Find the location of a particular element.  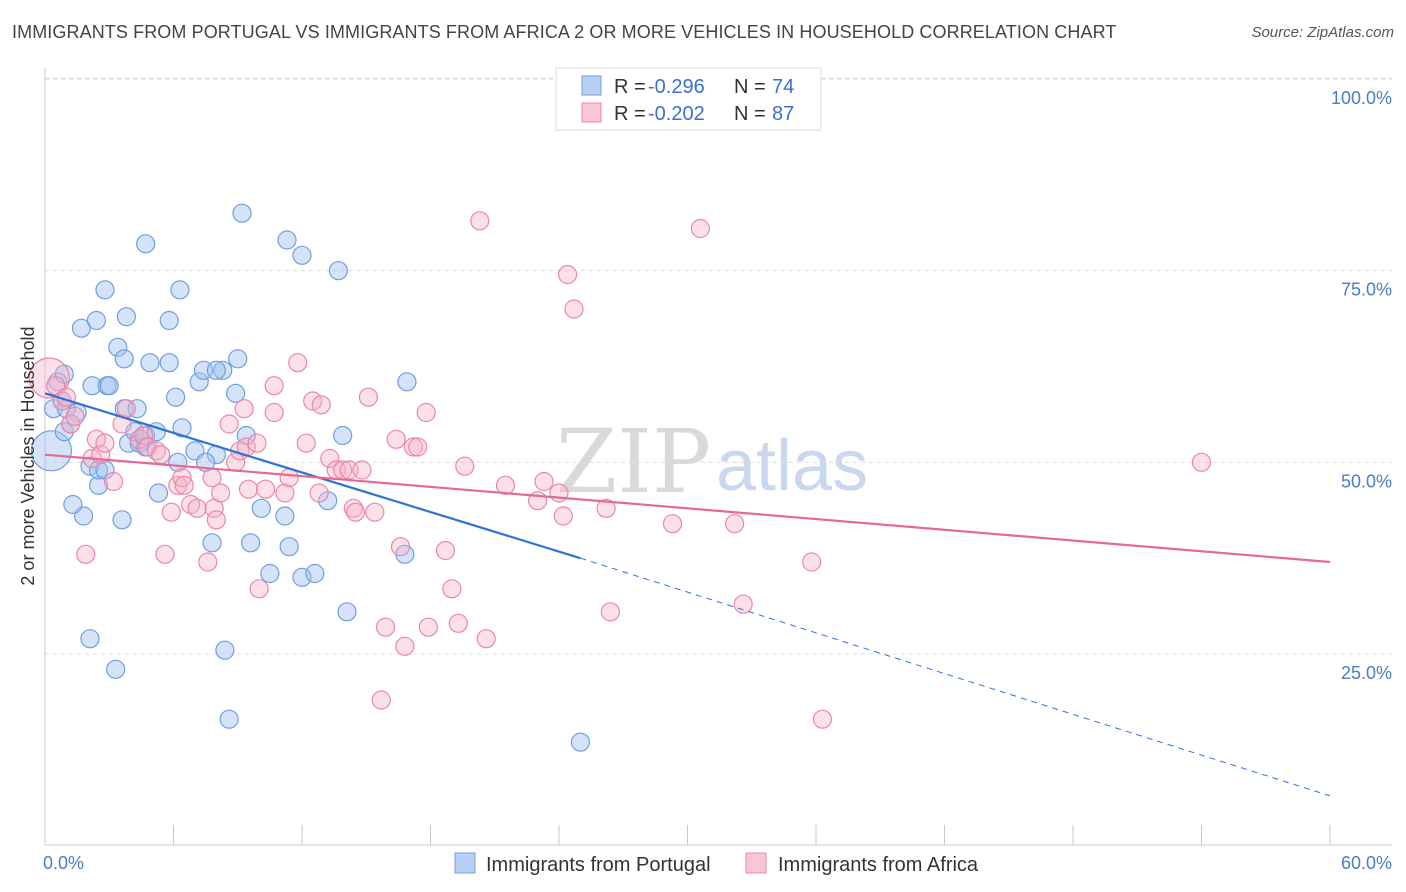

x-tick-labels: 0.0% 60.0% is located at coordinates (717, 863).